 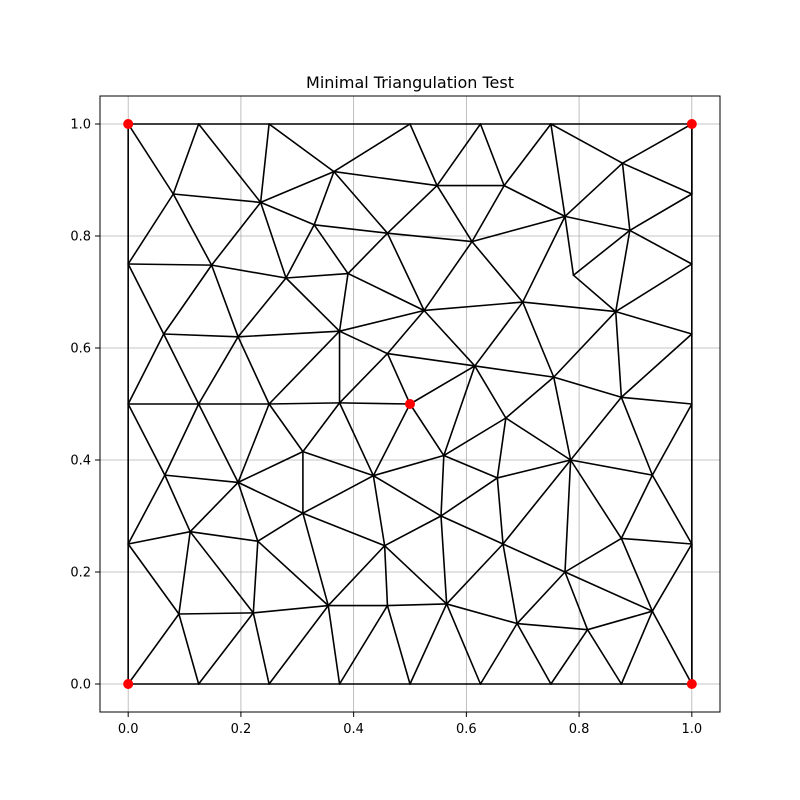 I want to click on x-tick-label: 1.0, so click(x=691, y=729).